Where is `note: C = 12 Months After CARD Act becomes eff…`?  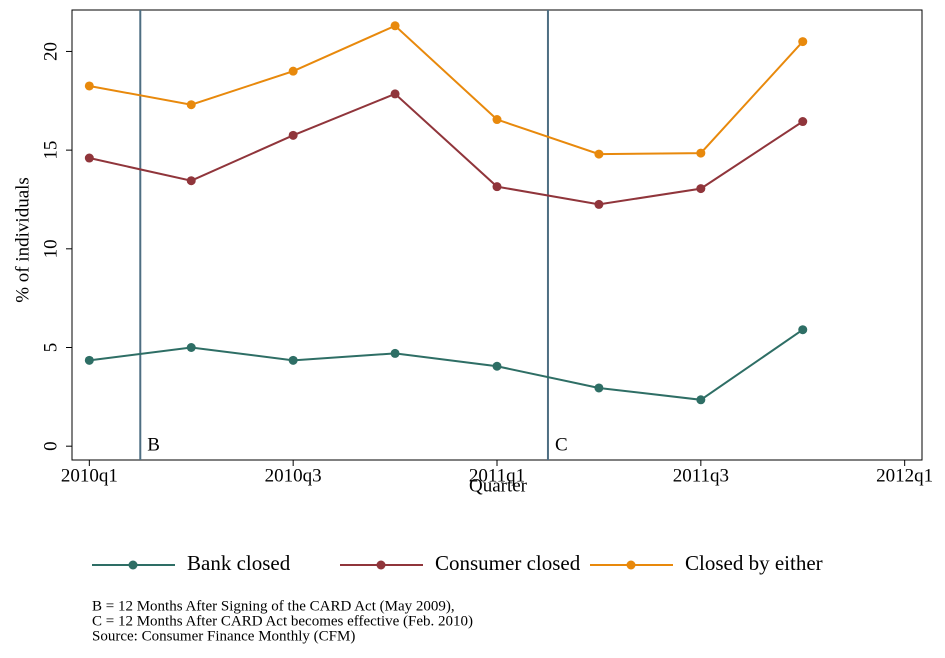
note: C = 12 Months After CARD Act becomes eff… is located at coordinates (282, 621).